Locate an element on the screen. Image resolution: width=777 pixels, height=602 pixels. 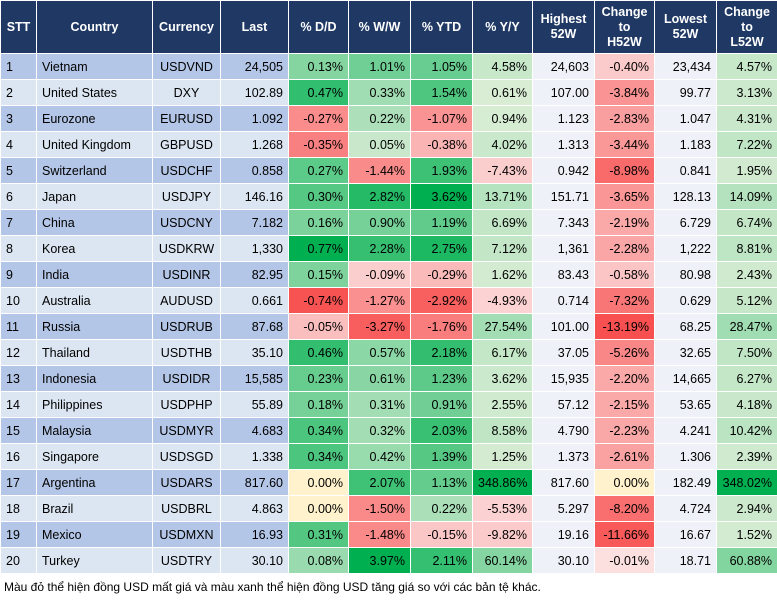
cell: 0.61% is located at coordinates (502, 92).